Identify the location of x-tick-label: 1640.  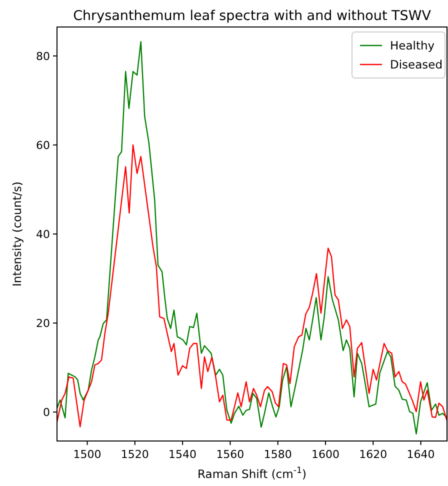
(420, 454).